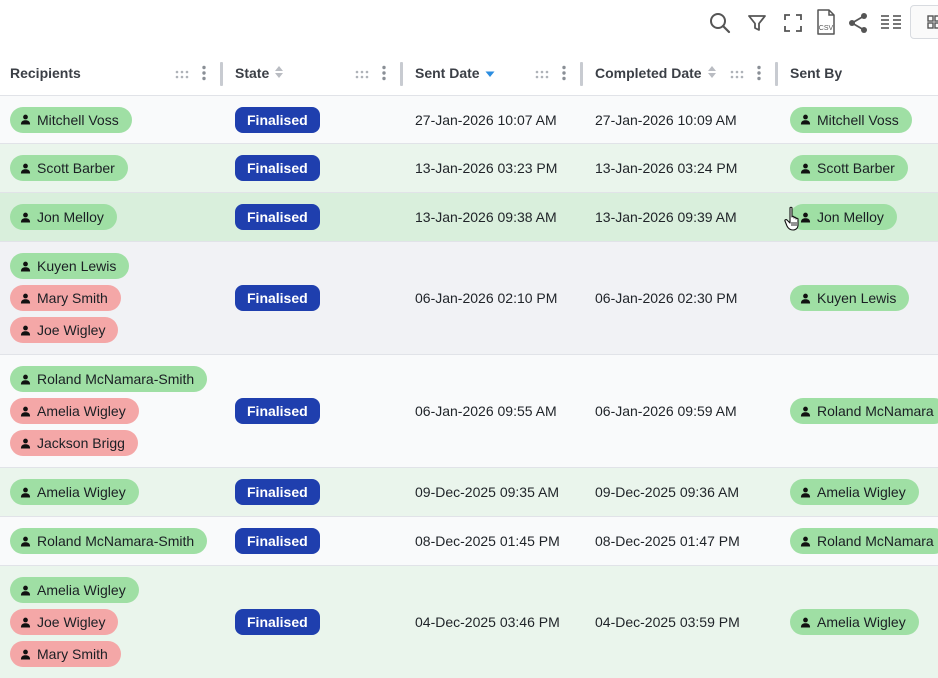 The height and width of the screenshot is (678, 938). What do you see at coordinates (45, 73) in the screenshot?
I see `column-header-recipients: Recipients` at bounding box center [45, 73].